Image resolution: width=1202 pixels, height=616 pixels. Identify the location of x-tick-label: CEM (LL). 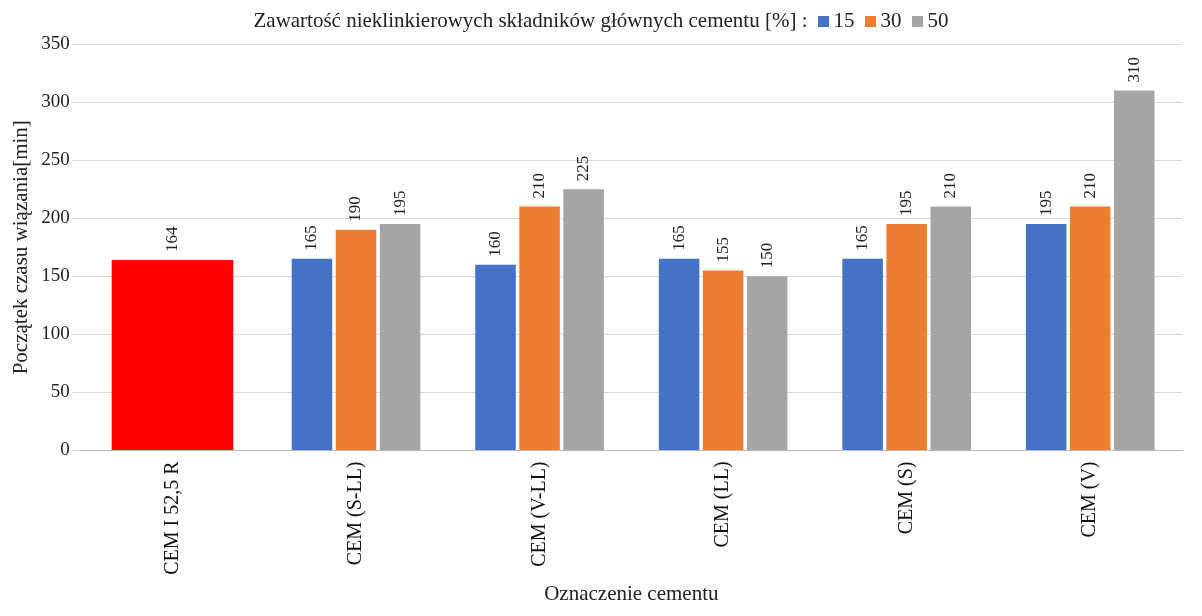
(722, 504).